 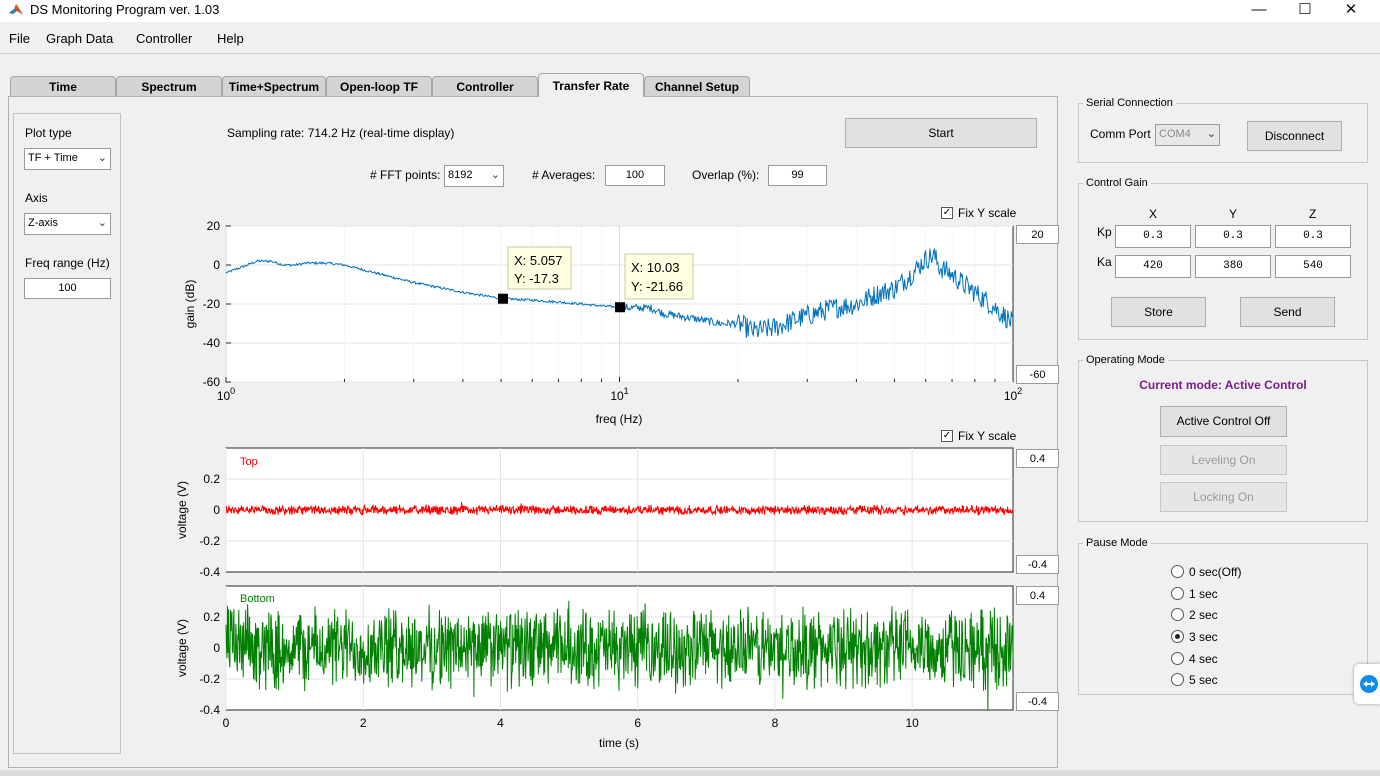 I want to click on menu-controller: Controller, so click(x=164, y=38).